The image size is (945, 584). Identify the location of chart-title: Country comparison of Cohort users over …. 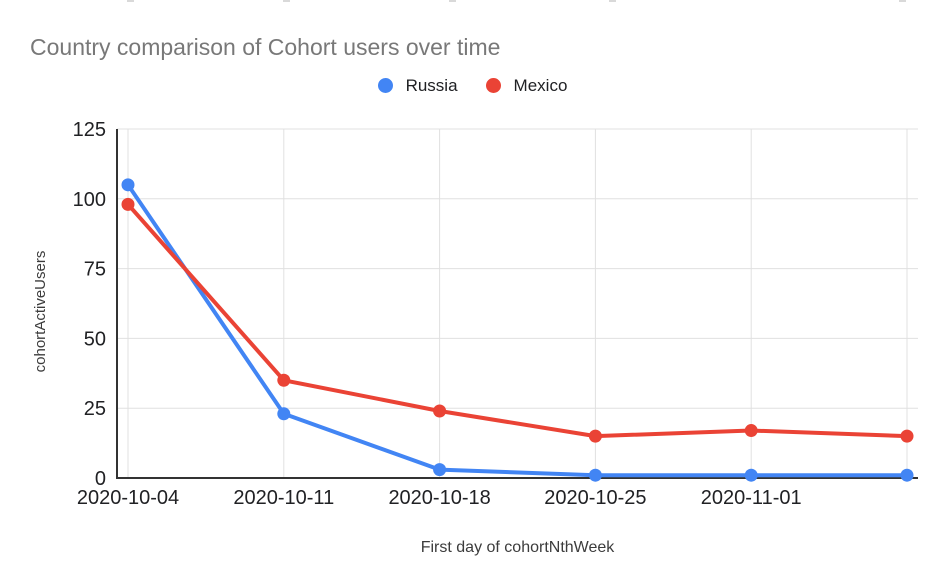
(265, 47).